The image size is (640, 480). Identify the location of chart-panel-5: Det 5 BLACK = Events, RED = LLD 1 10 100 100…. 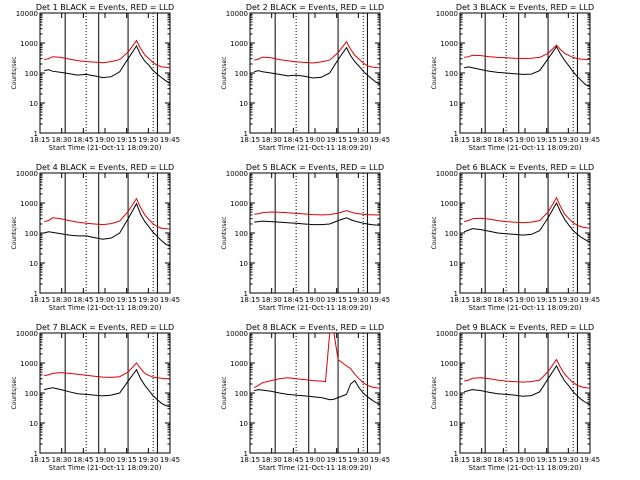
(305, 237).